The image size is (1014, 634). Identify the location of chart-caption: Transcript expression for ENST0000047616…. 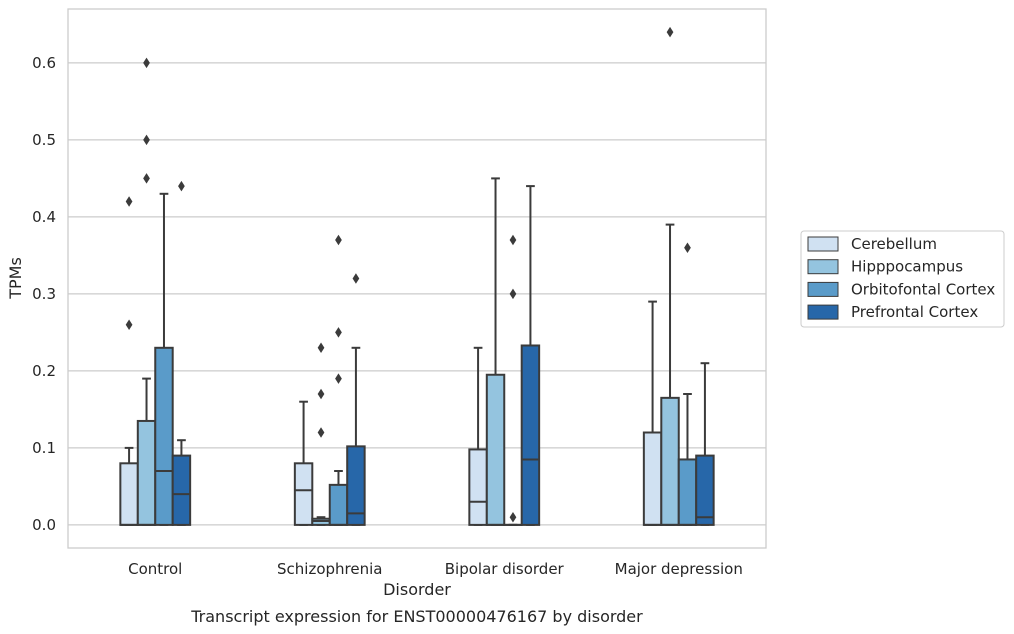
(416, 616).